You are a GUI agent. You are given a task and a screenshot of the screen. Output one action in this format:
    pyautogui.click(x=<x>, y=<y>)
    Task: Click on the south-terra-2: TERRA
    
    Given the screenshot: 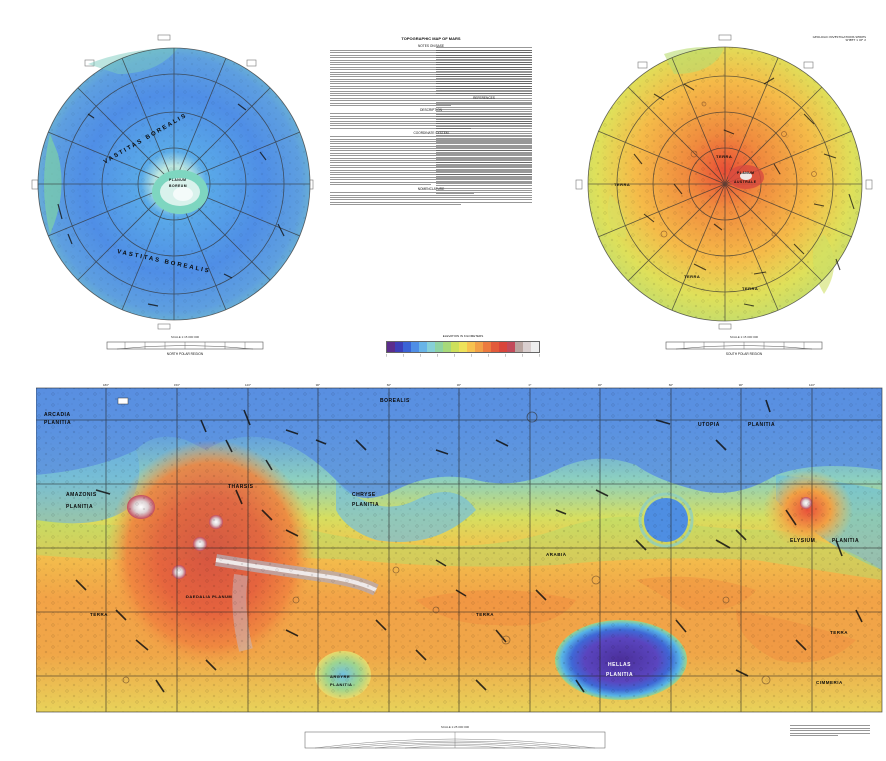 What is the action you would take?
    pyautogui.click(x=622, y=184)
    